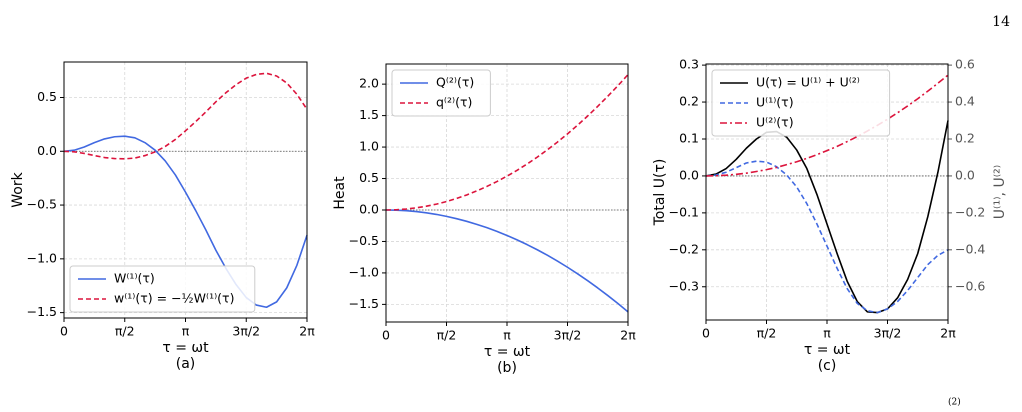 This screenshot has height=412, width=1022. What do you see at coordinates (684, 285) in the screenshot?
I see `y-tick-label: −0.3` at bounding box center [684, 285].